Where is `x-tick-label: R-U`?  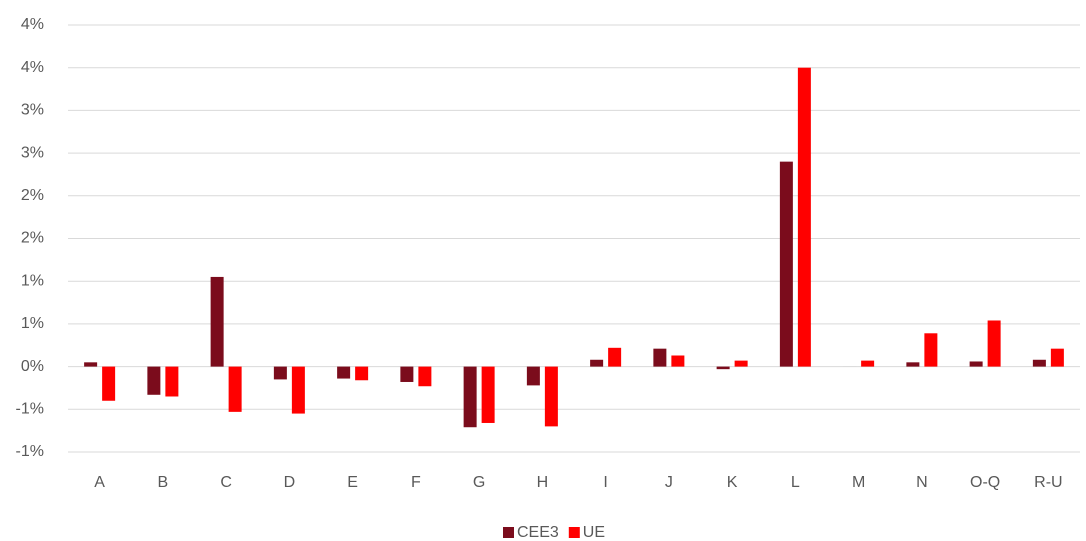
x-tick-label: R-U is located at coordinates (1048, 482).